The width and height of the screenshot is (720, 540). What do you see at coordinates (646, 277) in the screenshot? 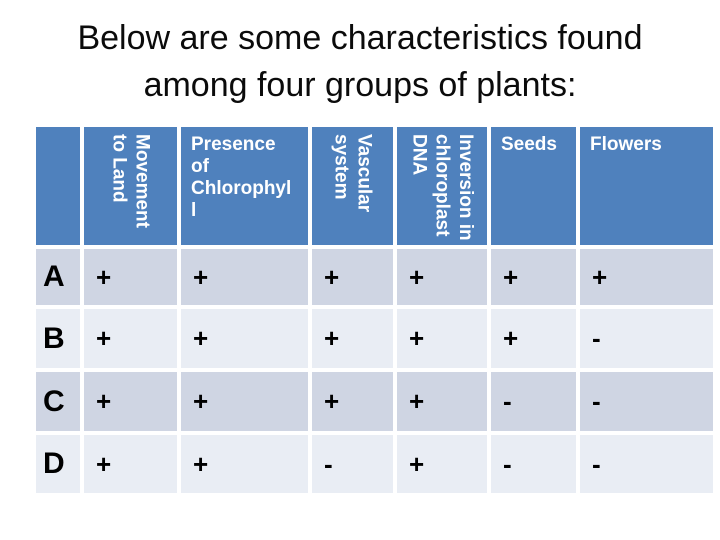
I see `cell-a-flowers: +` at bounding box center [646, 277].